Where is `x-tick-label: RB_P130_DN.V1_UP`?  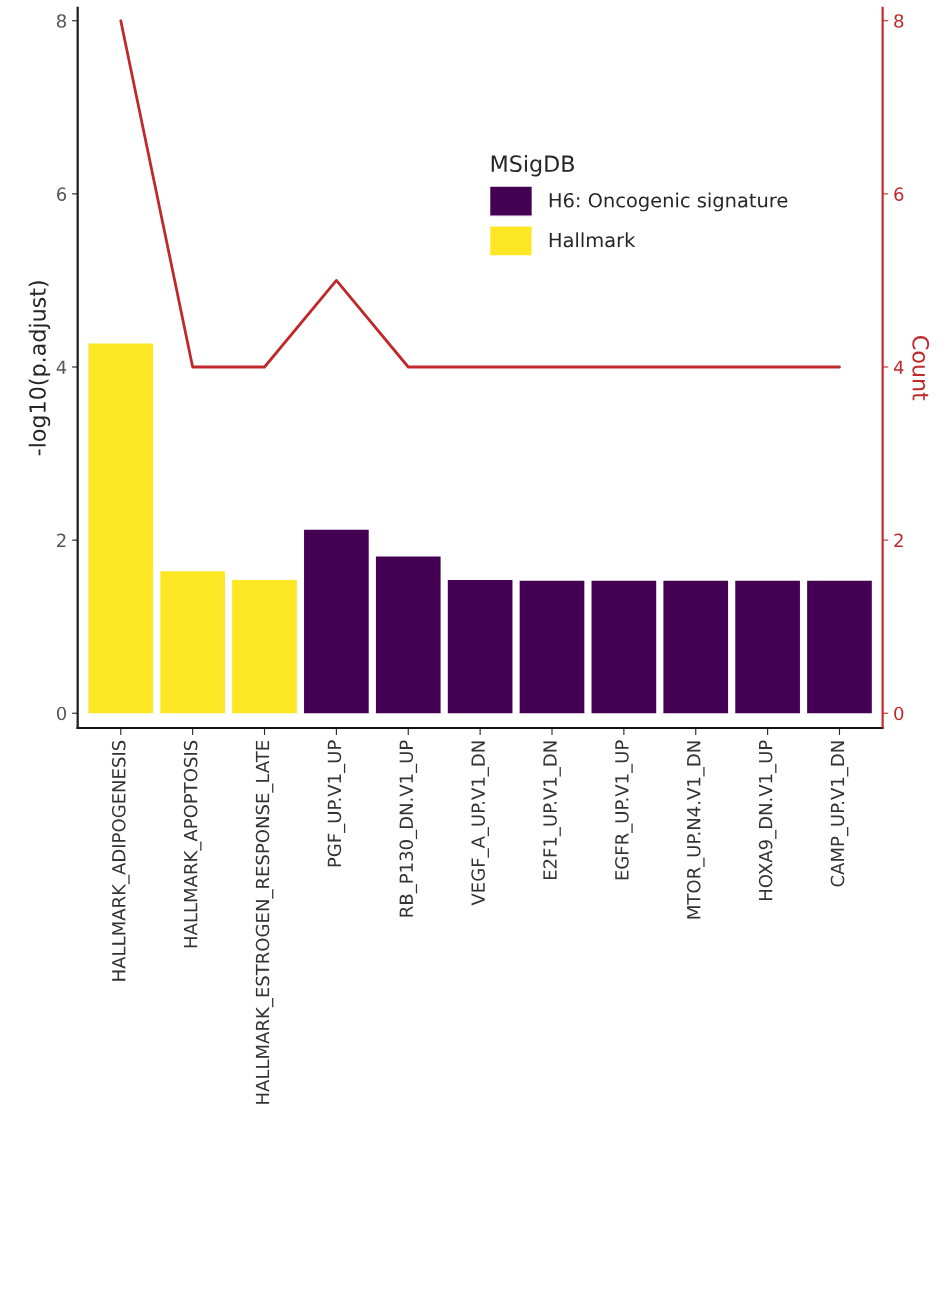
x-tick-label: RB_P130_DN.V1_UP is located at coordinates (408, 828).